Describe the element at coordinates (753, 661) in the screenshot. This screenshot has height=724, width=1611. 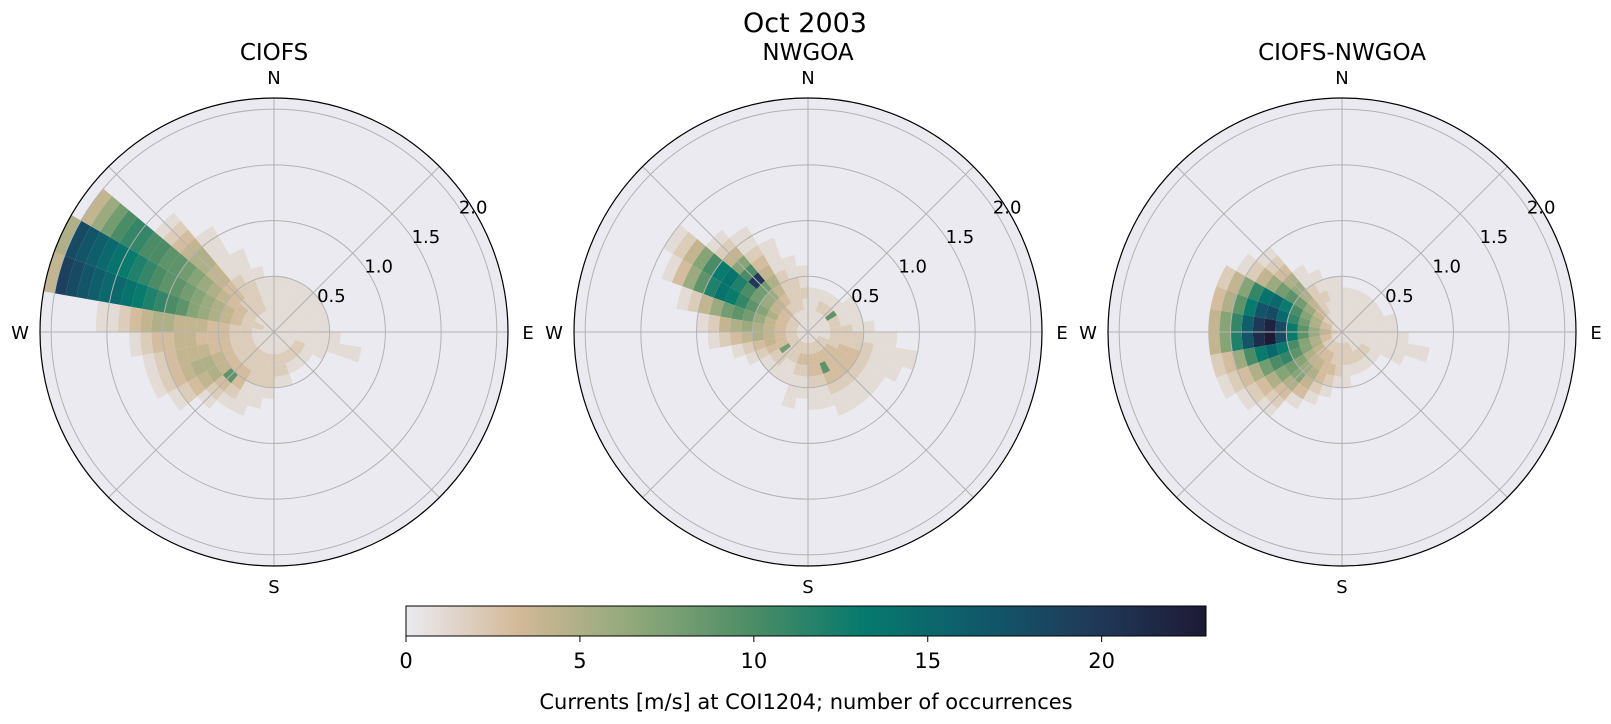
I see `colorbar-tick-label: 10` at that location.